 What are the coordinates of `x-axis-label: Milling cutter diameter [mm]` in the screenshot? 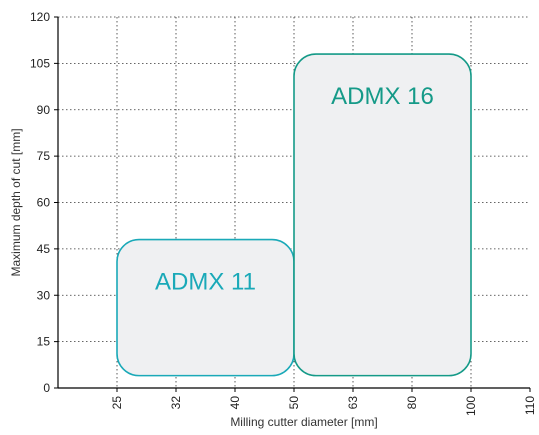 It's located at (303, 422).